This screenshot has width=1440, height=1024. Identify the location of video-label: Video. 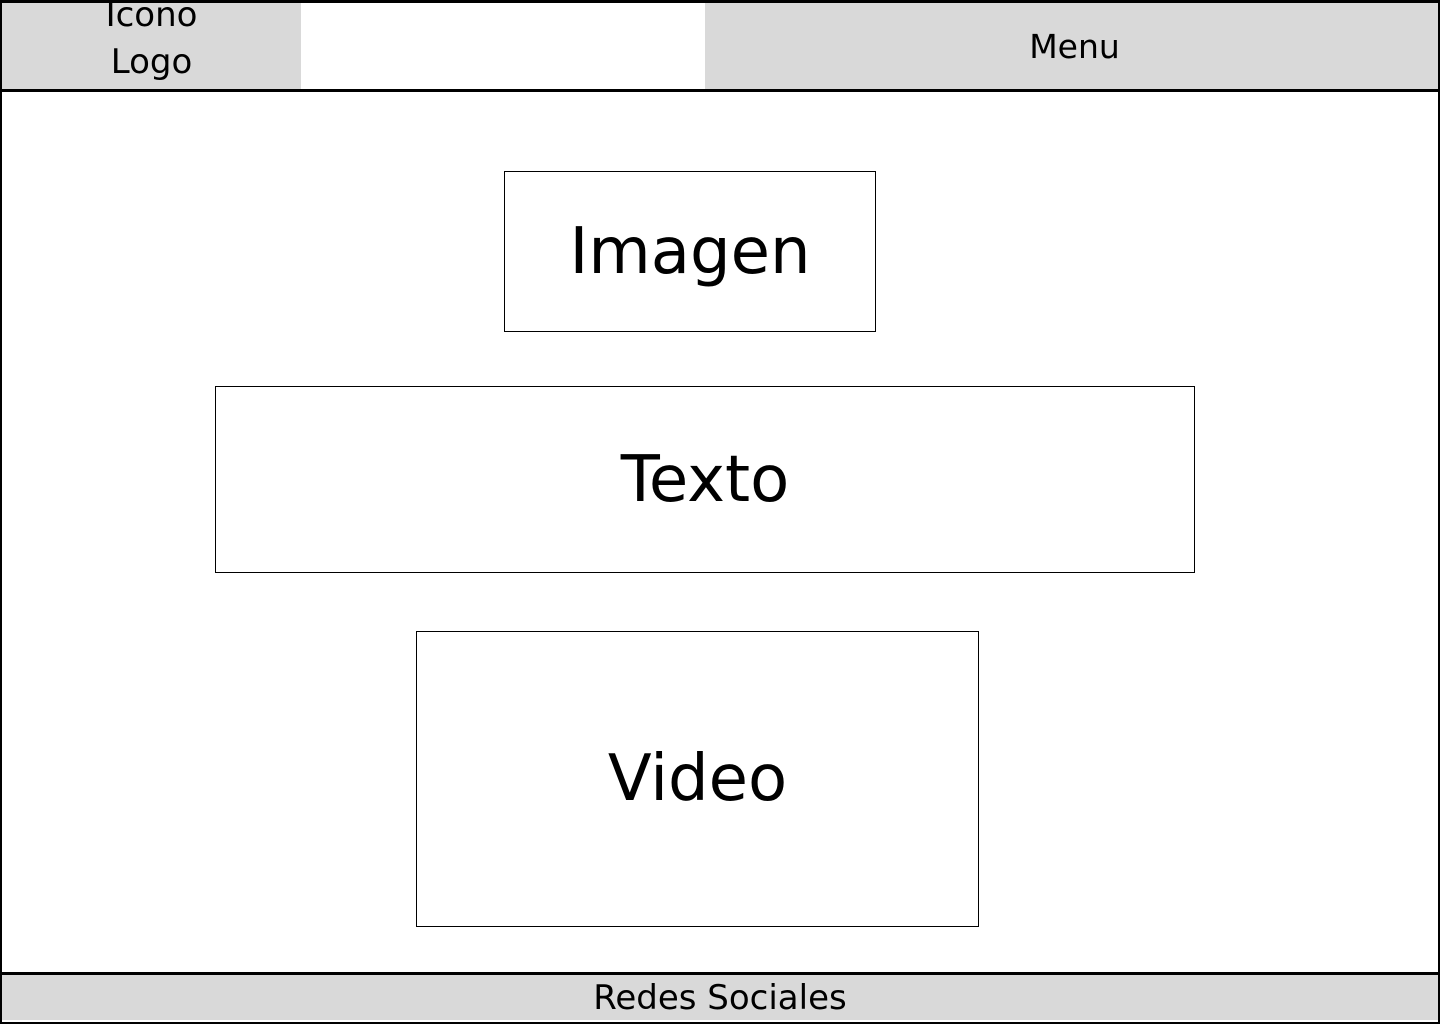
(697, 779).